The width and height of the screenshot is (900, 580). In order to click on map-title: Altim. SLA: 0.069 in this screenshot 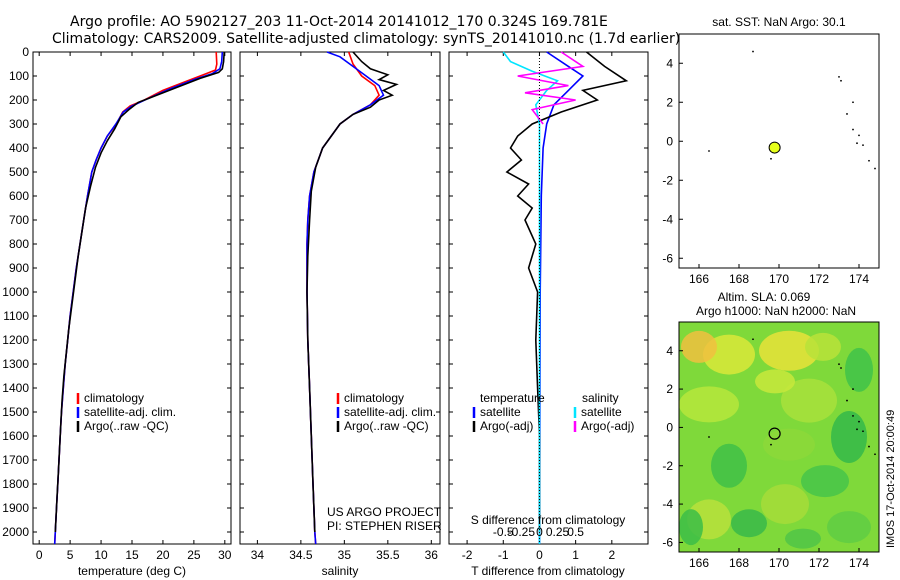, I will do `click(764, 297)`.